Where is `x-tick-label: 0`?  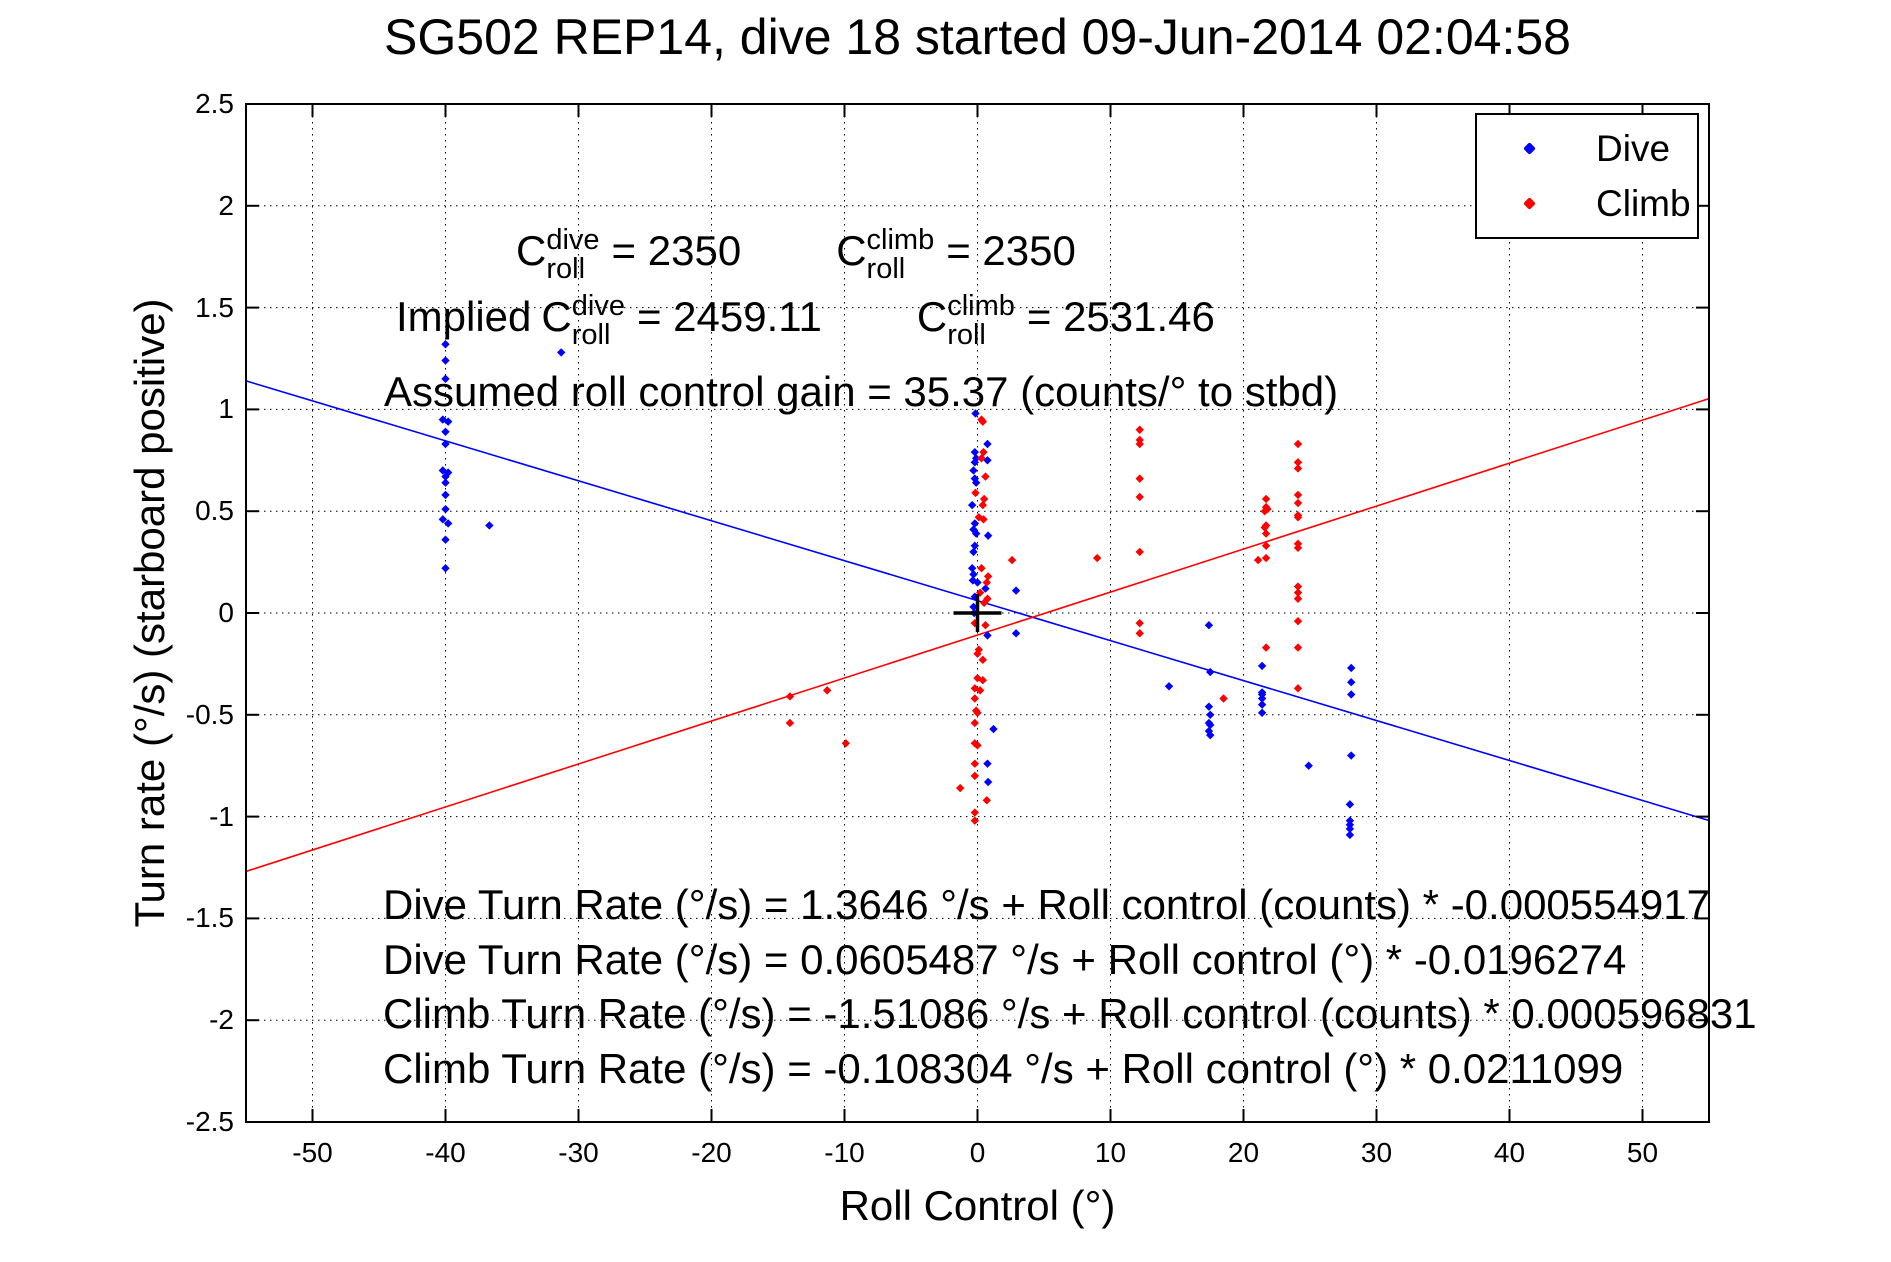 x-tick-label: 0 is located at coordinates (977, 1152).